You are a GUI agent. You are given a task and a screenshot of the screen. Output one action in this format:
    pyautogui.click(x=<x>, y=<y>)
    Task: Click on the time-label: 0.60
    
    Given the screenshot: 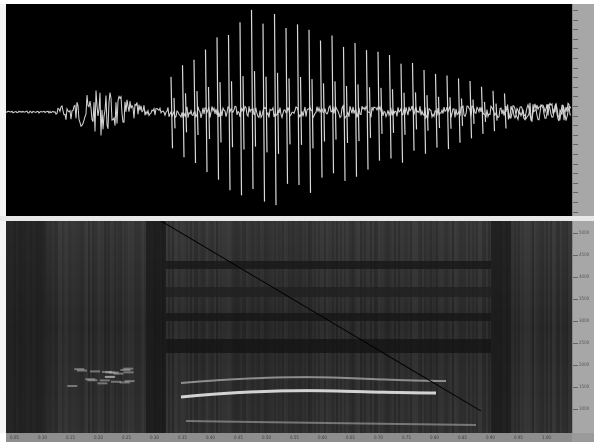 What is the action you would take?
    pyautogui.click(x=322, y=437)
    